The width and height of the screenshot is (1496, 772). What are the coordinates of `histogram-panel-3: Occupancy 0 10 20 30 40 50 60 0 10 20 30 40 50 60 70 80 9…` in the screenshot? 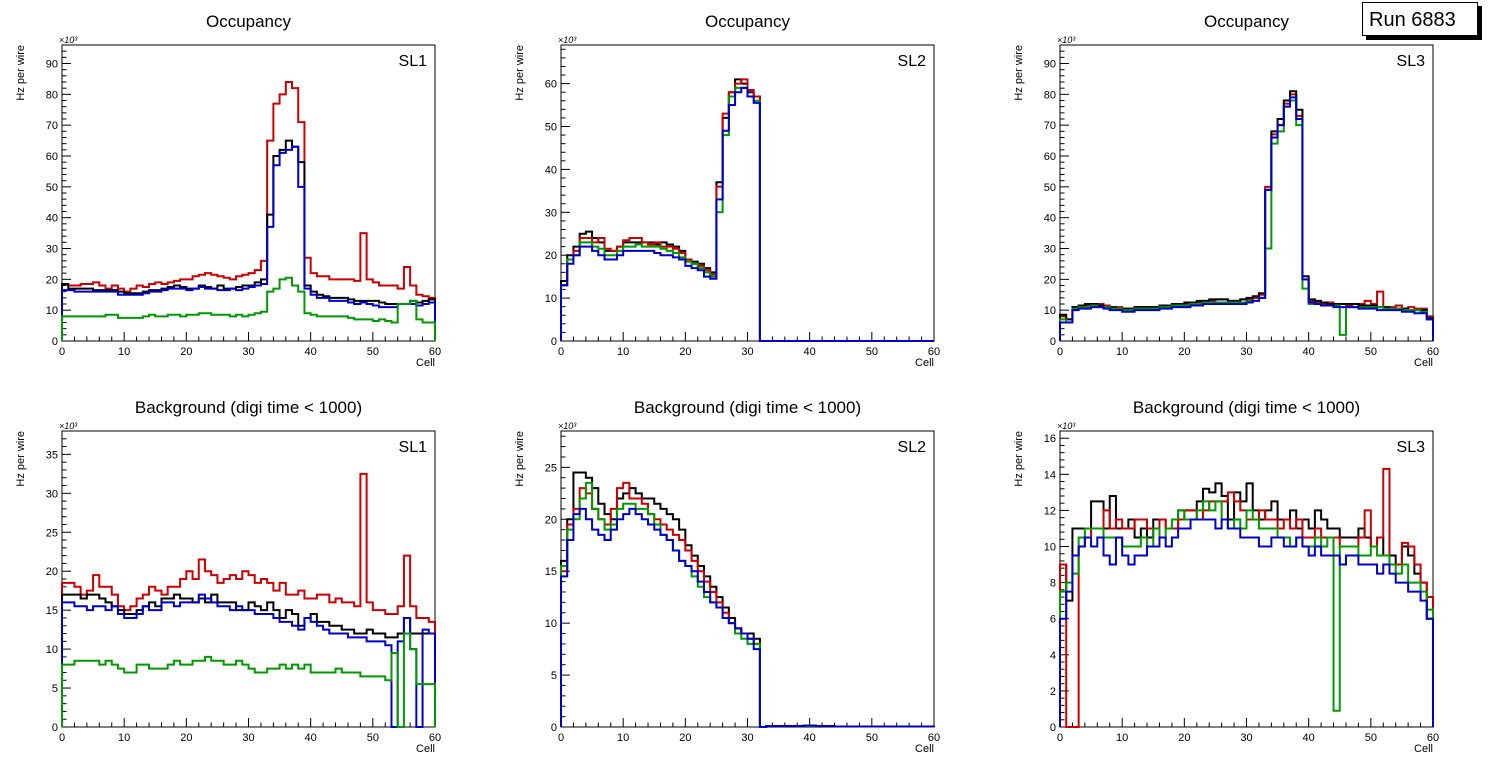 It's located at (1226, 190).